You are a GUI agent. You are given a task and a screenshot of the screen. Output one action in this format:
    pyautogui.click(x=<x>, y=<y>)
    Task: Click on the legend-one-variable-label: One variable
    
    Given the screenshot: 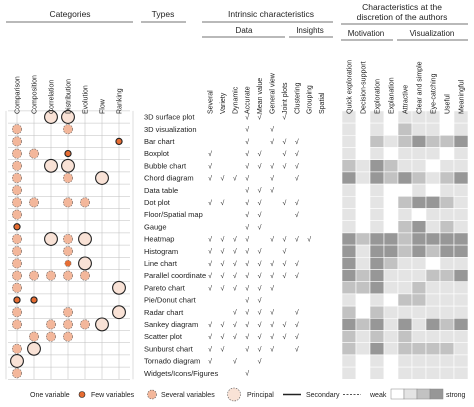 What is the action you would take?
    pyautogui.click(x=50, y=395)
    